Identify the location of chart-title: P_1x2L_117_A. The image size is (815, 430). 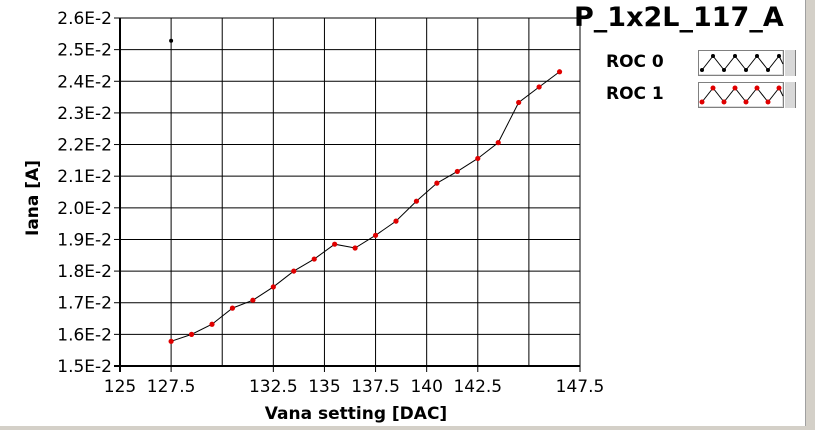
(679, 17).